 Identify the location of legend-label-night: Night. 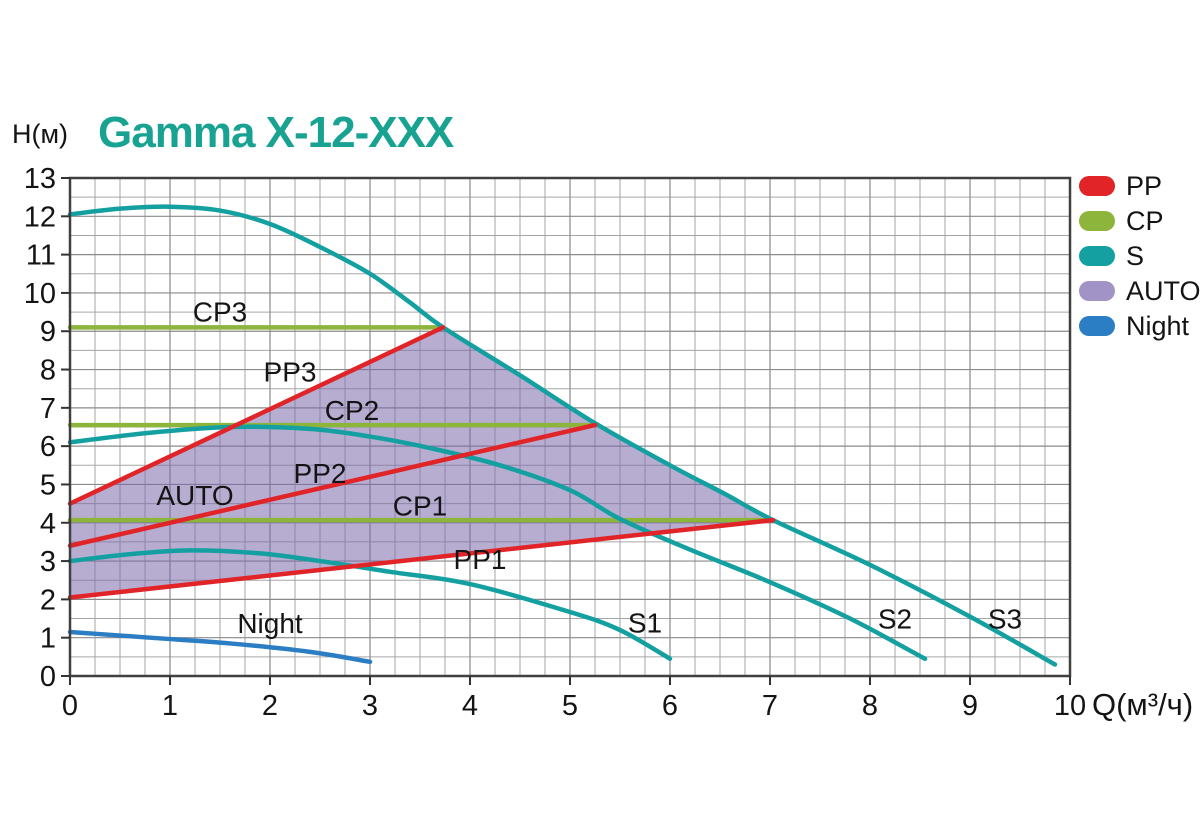
(1158, 326).